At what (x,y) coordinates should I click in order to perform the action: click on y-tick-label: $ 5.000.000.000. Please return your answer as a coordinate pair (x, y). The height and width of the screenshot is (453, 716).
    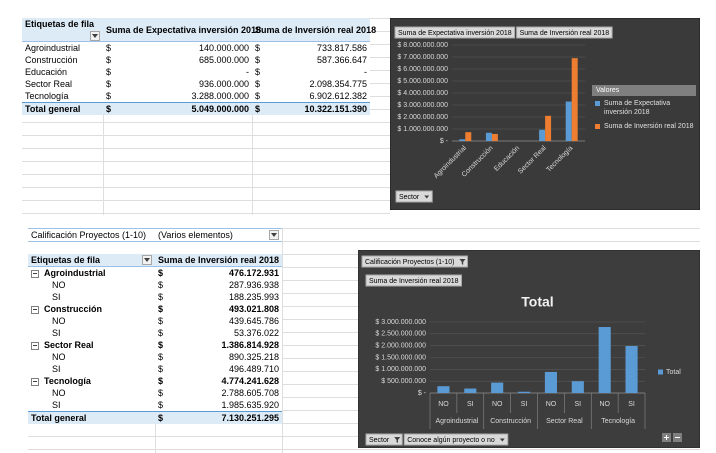
    Looking at the image, I should click on (422, 81).